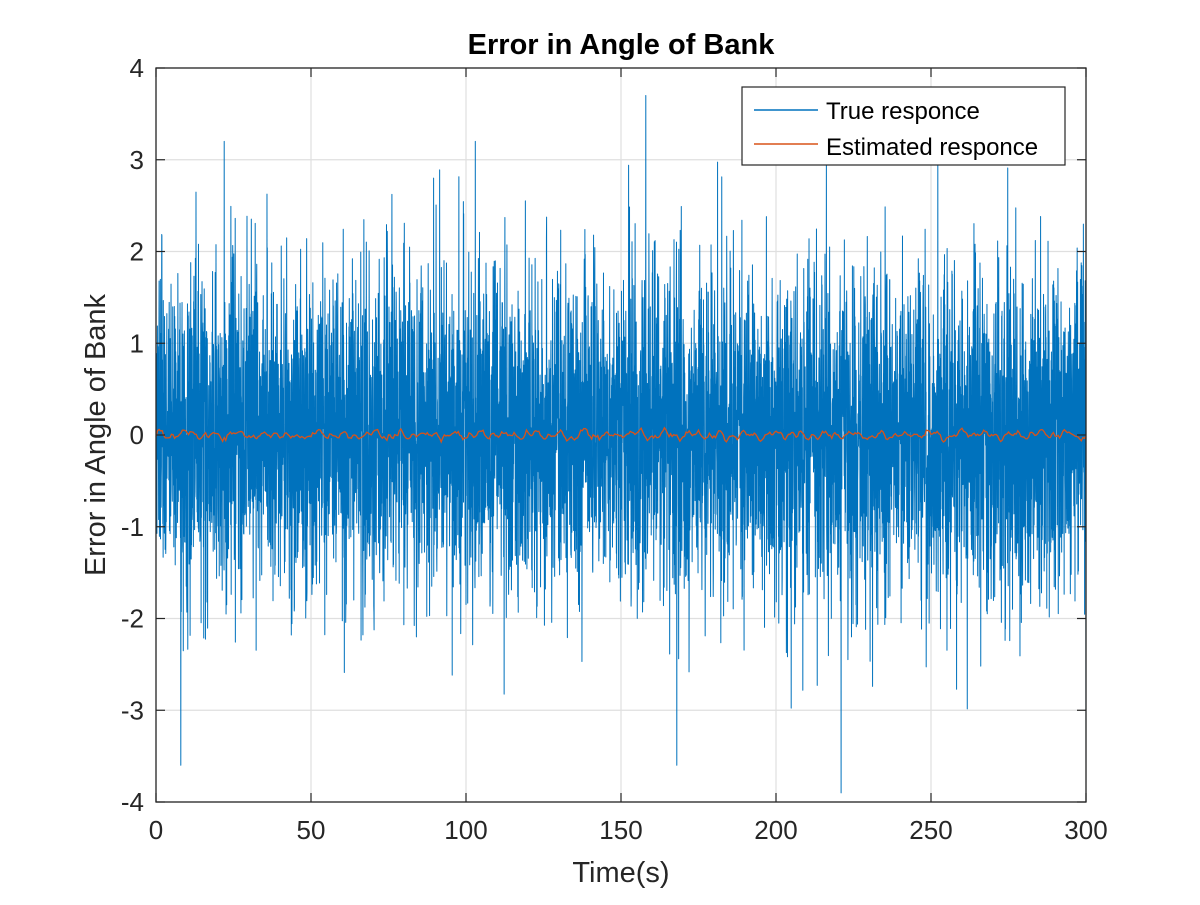 Image resolution: width=1200 pixels, height=905 pixels. Describe the element at coordinates (156, 830) in the screenshot. I see `x-tick-label: 0` at that location.